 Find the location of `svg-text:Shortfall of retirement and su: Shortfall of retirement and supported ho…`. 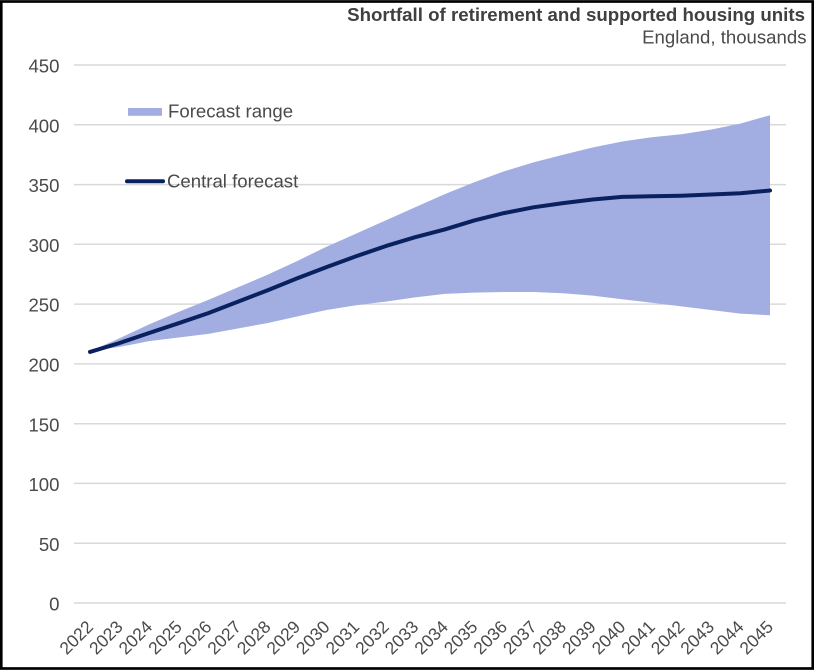

svg-text:Shortfall of retirement and su: Shortfall of retirement and supported ho… is located at coordinates (576, 14).